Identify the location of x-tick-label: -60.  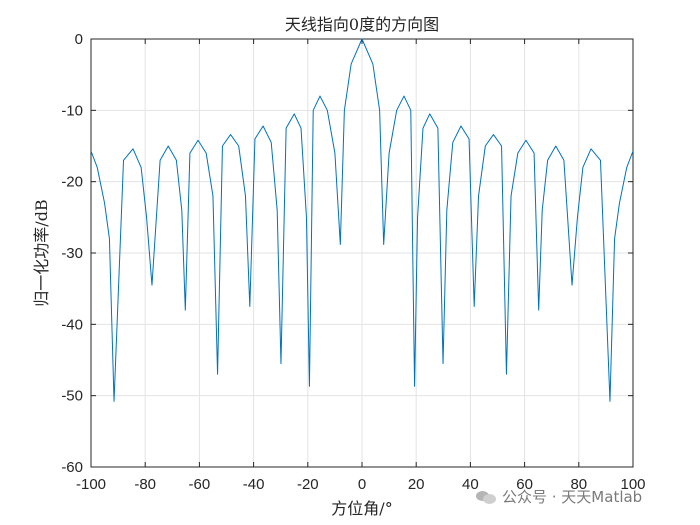
(200, 484).